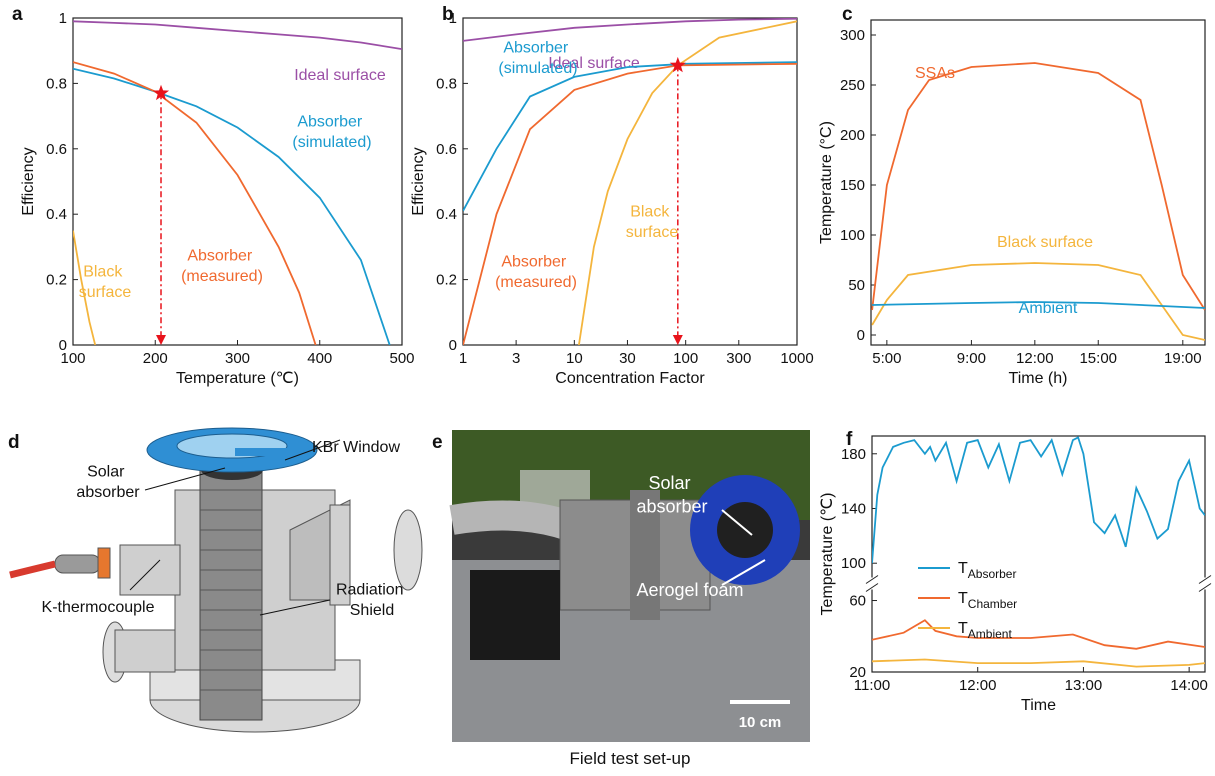 The width and height of the screenshot is (1215, 776). I want to click on panel-label: b, so click(448, 14).